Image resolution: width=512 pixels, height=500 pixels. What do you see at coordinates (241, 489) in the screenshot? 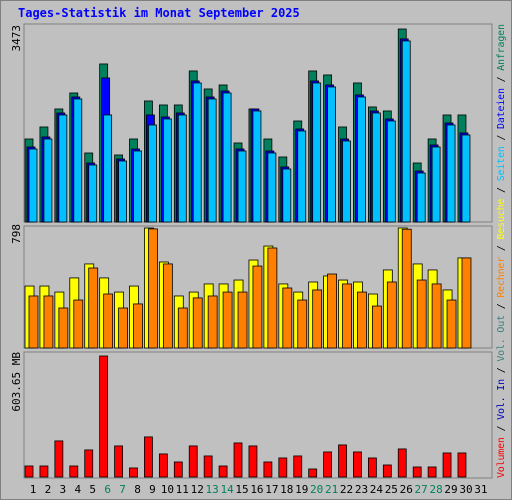
I see `x-tick-label: 15` at bounding box center [241, 489].